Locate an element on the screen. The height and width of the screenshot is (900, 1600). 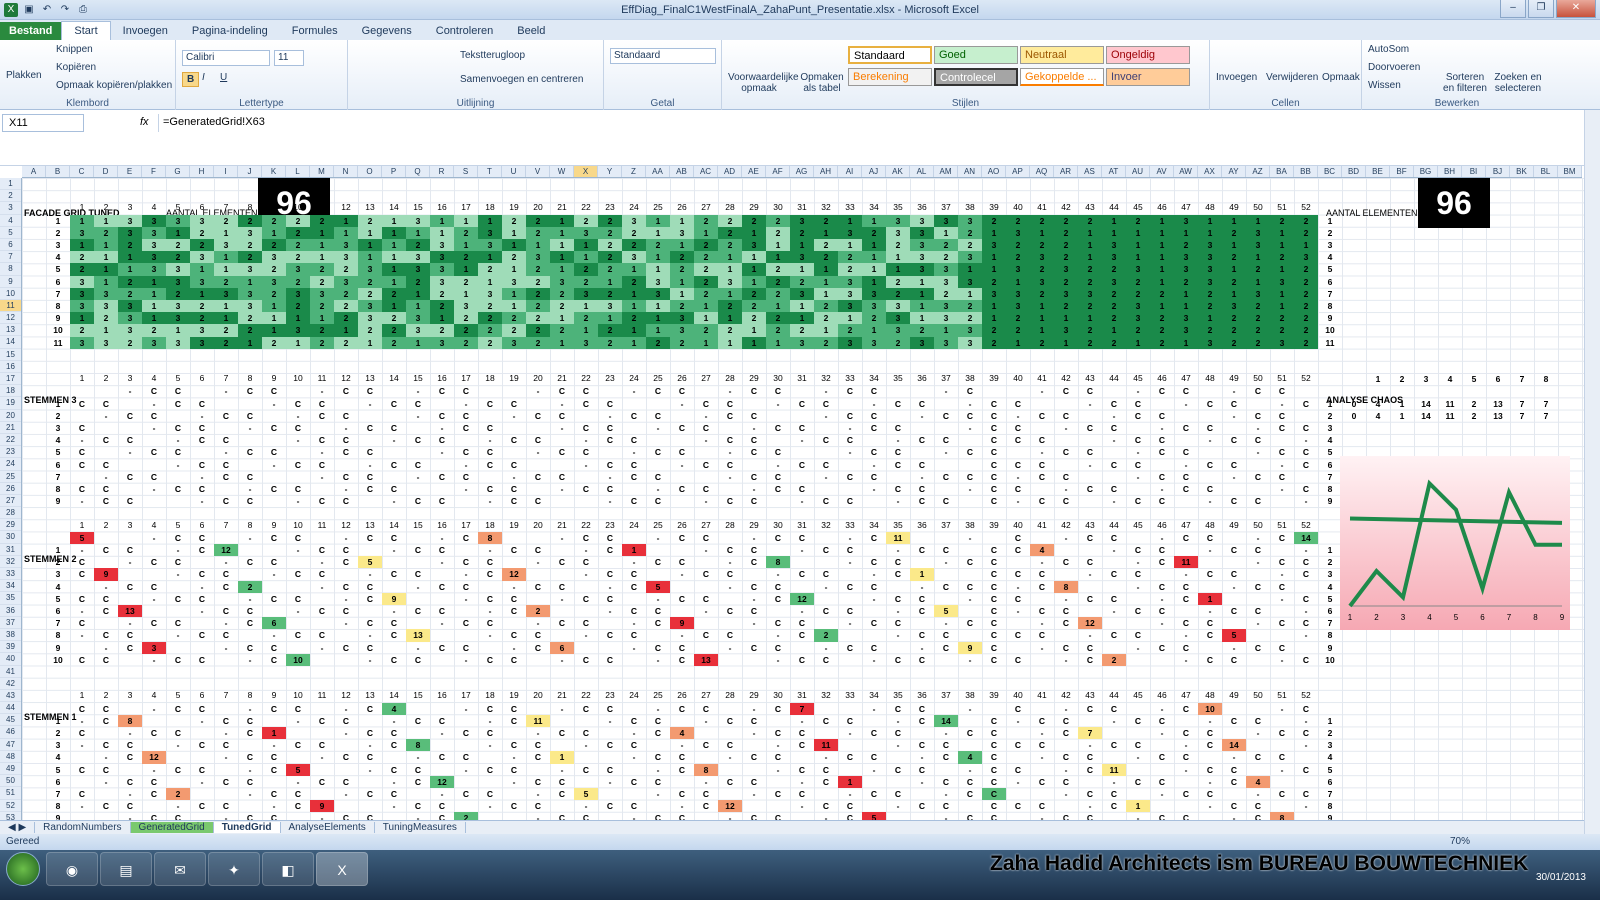
column-header: K is located at coordinates (274, 171).